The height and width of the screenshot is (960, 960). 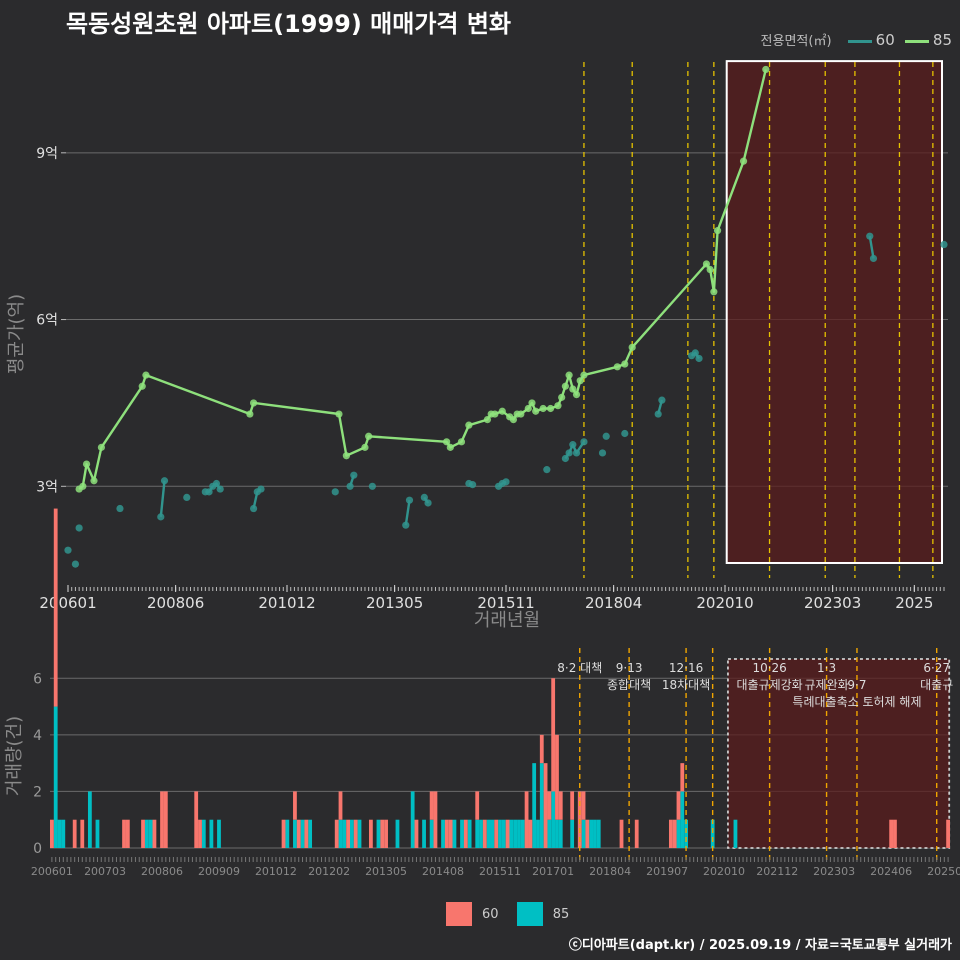 I want to click on x-tick-label: 201202, so click(x=329, y=871).